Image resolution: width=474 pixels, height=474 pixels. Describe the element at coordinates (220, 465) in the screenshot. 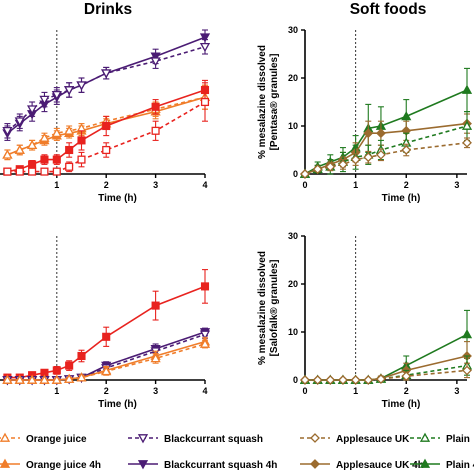

I see `legend-label: Blackcurrant squash 4h` at that location.